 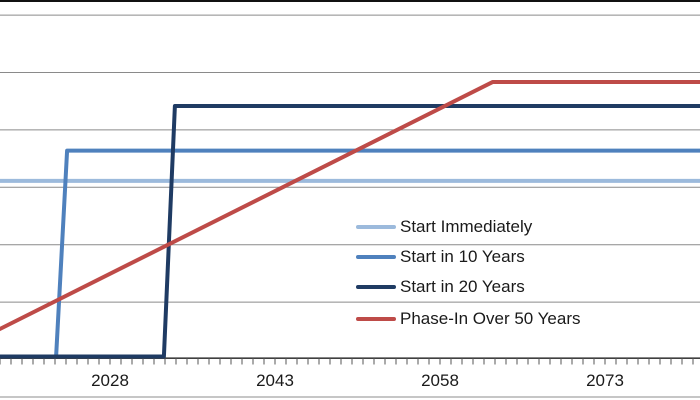 I want to click on legend-swatch-start-immediately, so click(x=376, y=227).